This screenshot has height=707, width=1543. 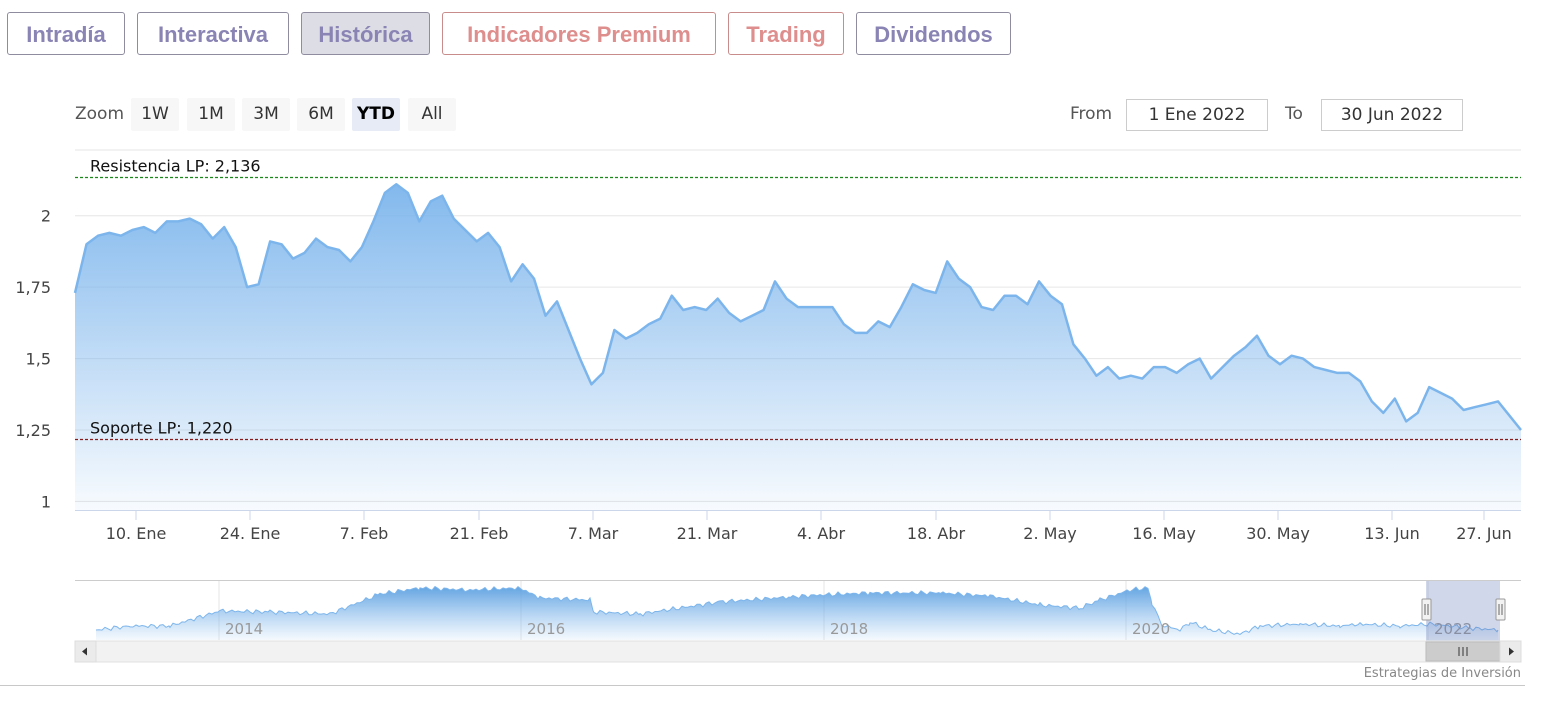 I want to click on y-tick-label: 1,75, so click(x=33, y=287).